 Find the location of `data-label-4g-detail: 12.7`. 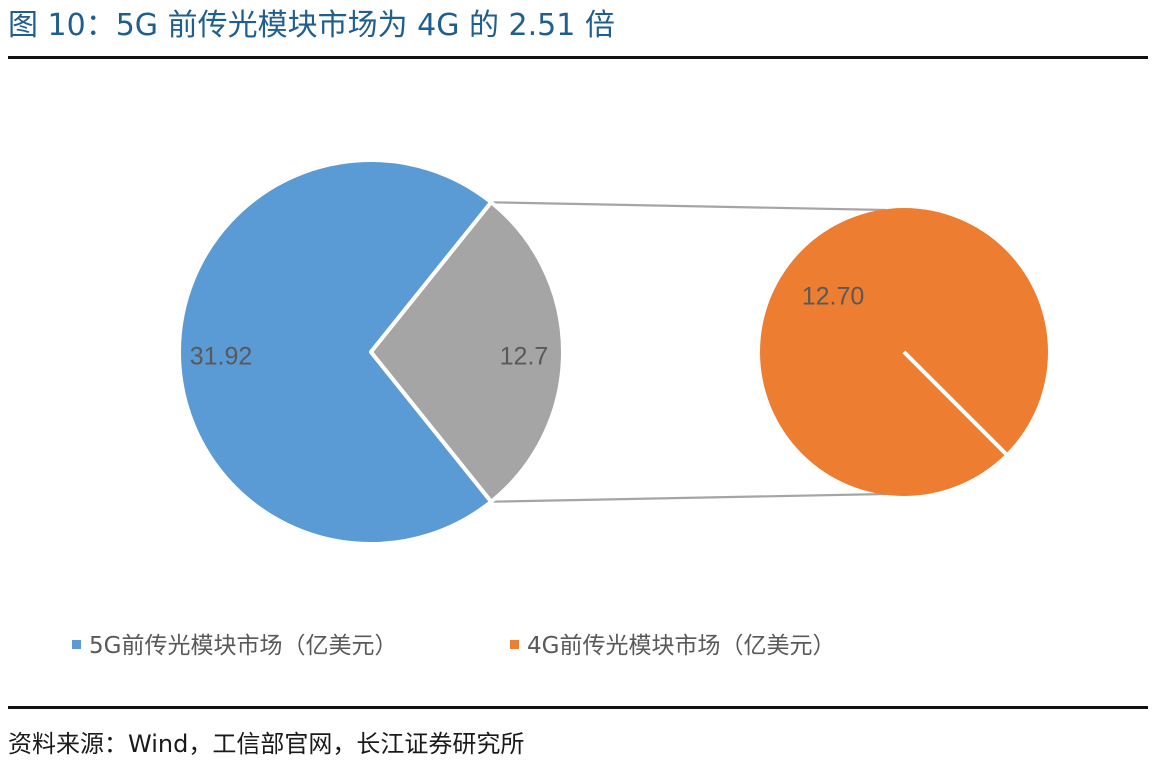

data-label-4g-detail: 12.7 is located at coordinates (524, 357).